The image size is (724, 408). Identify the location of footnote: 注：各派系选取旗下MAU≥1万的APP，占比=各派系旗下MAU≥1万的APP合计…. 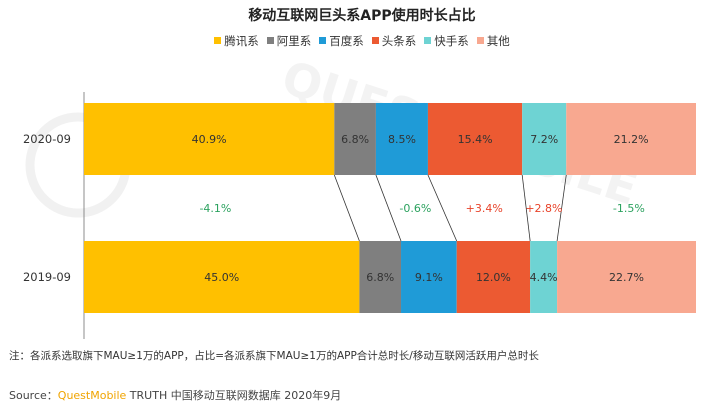
(274, 356).